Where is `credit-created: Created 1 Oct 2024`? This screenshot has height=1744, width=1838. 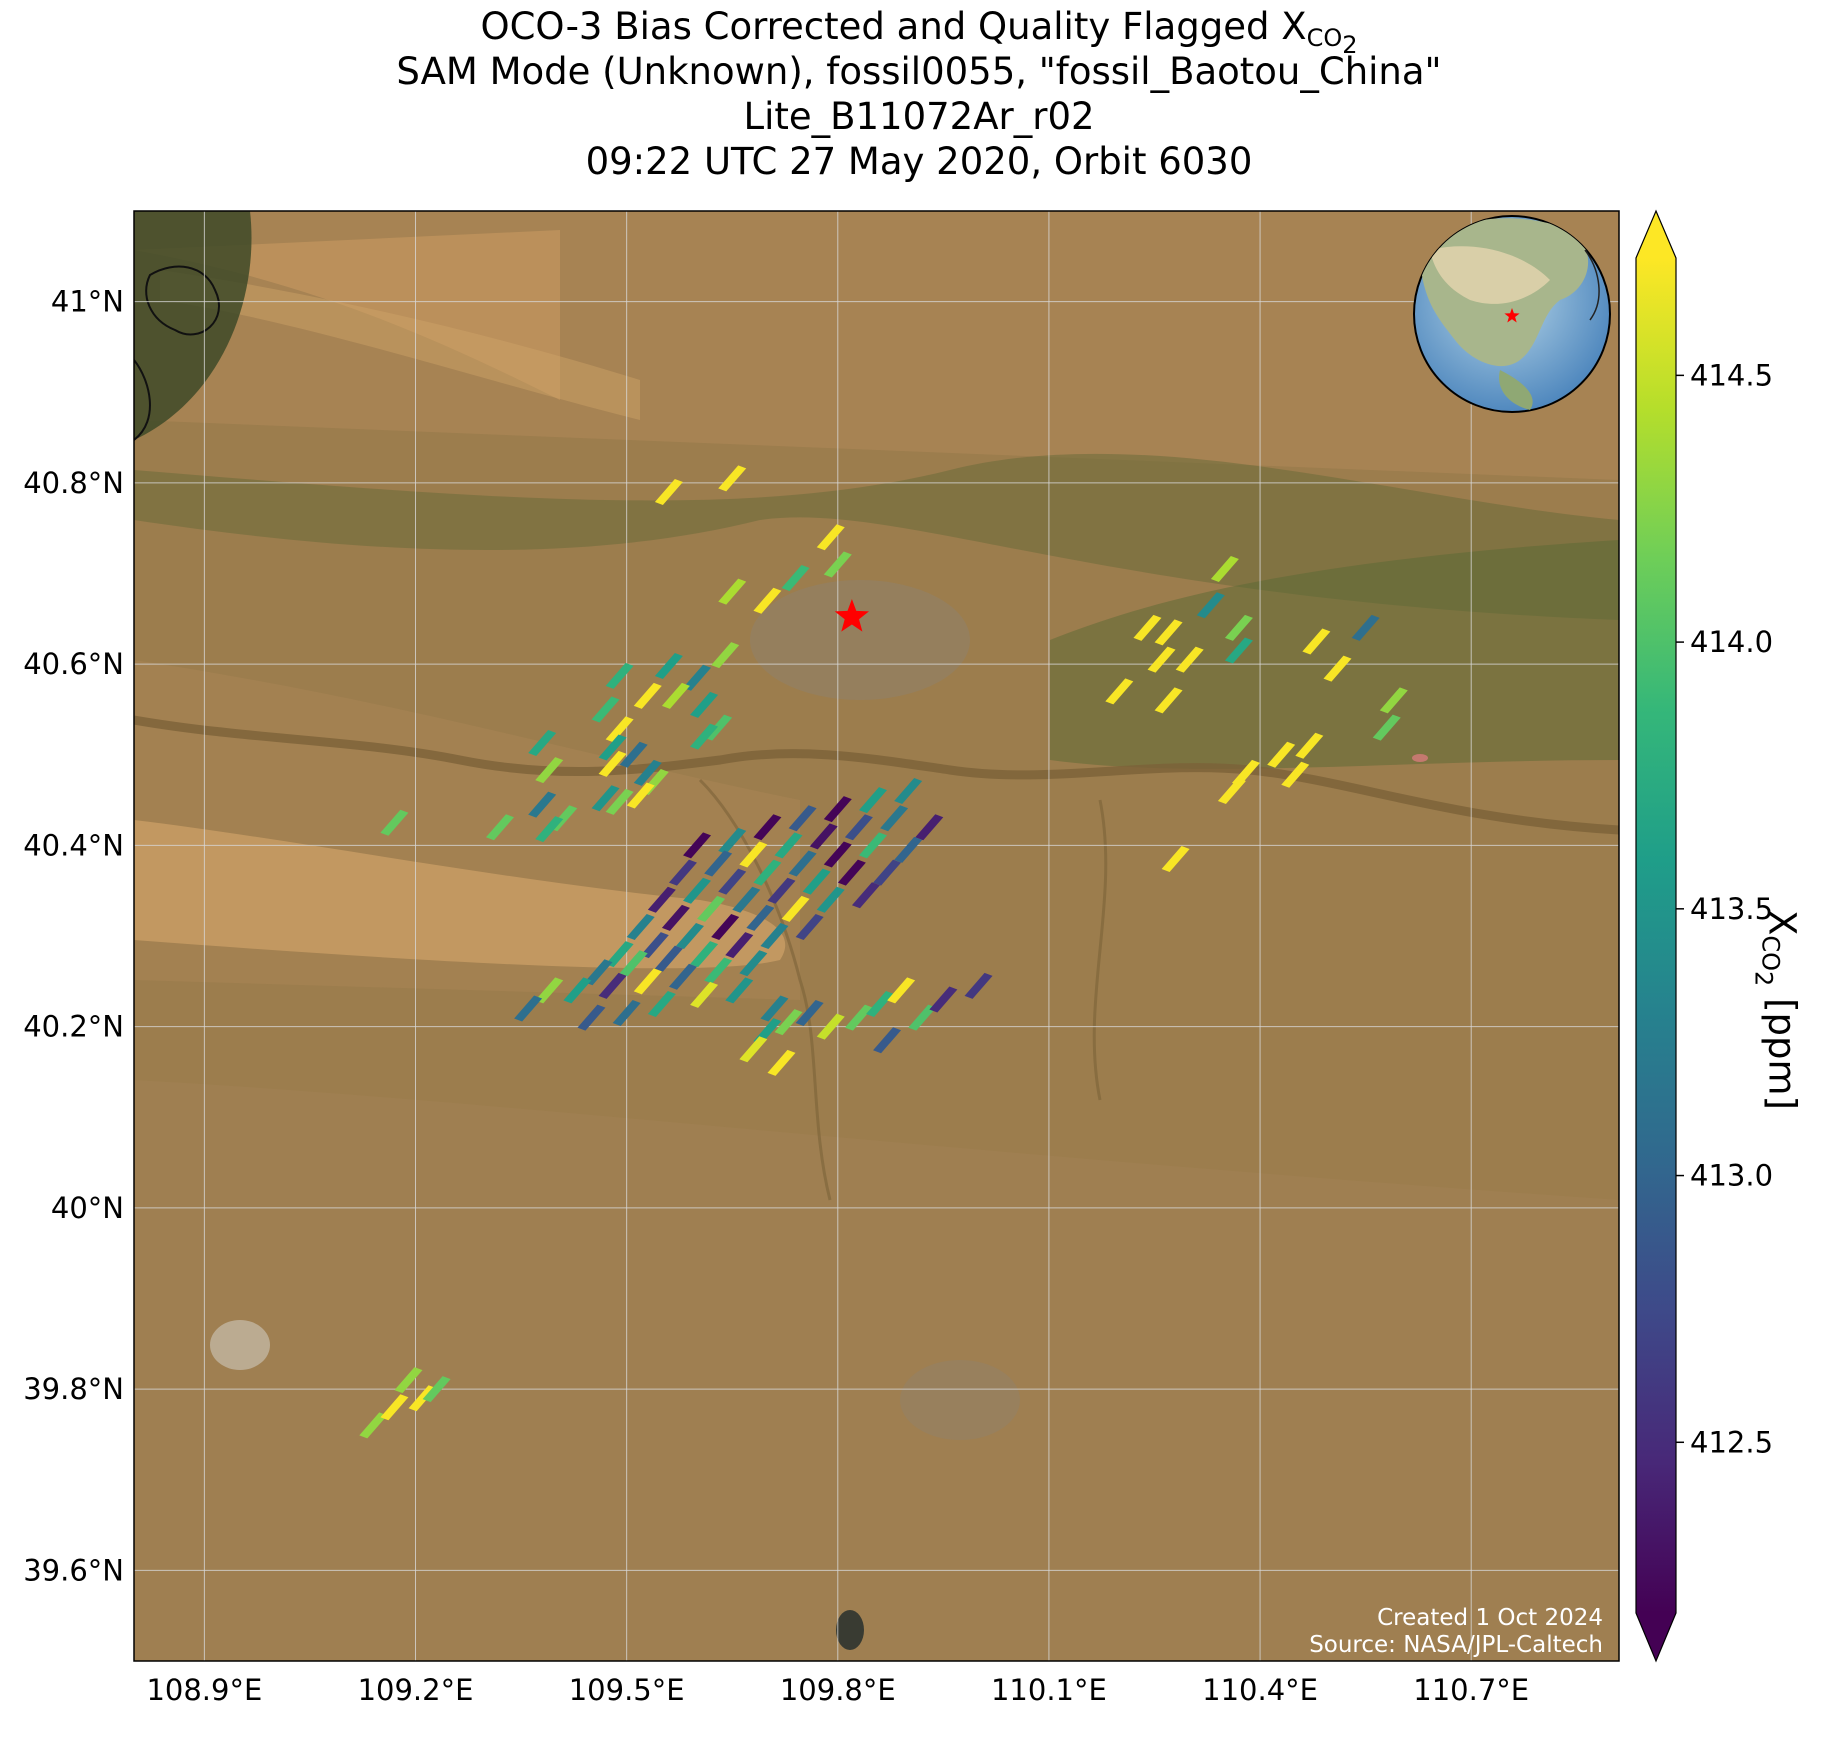 credit-created: Created 1 Oct 2024 is located at coordinates (1490, 1618).